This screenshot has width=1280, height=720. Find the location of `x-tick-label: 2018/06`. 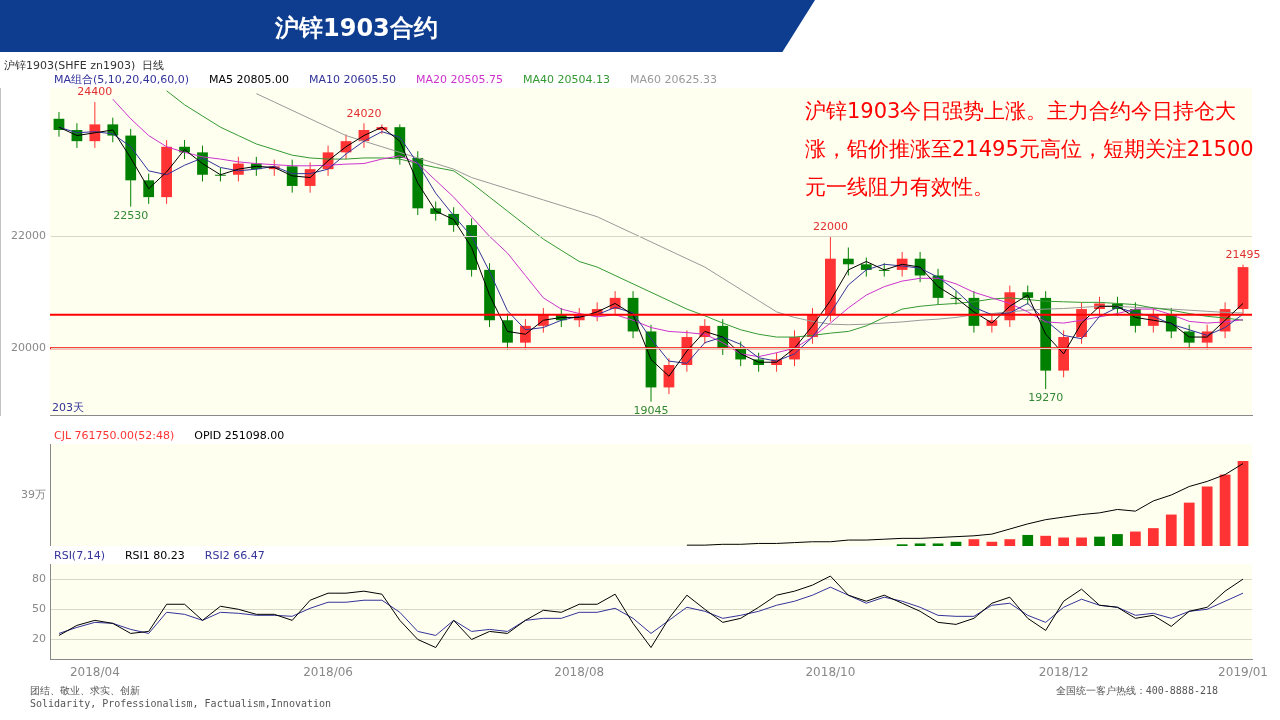

x-tick-label: 2018/06 is located at coordinates (328, 671).